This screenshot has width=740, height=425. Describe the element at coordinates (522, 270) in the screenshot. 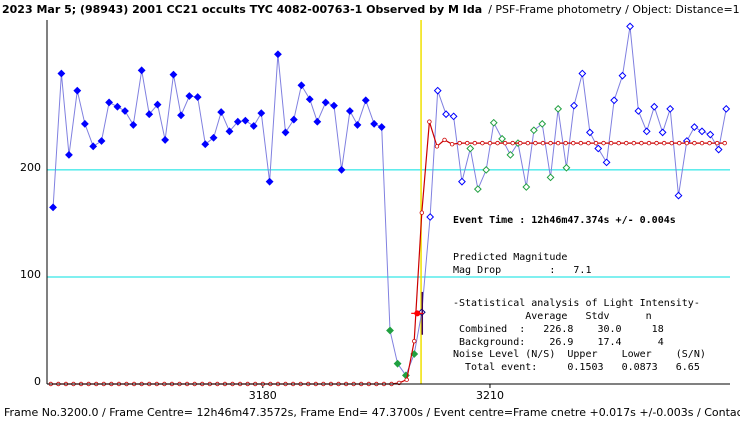

I see `annotation: Mag Drop : 7.1` at that location.